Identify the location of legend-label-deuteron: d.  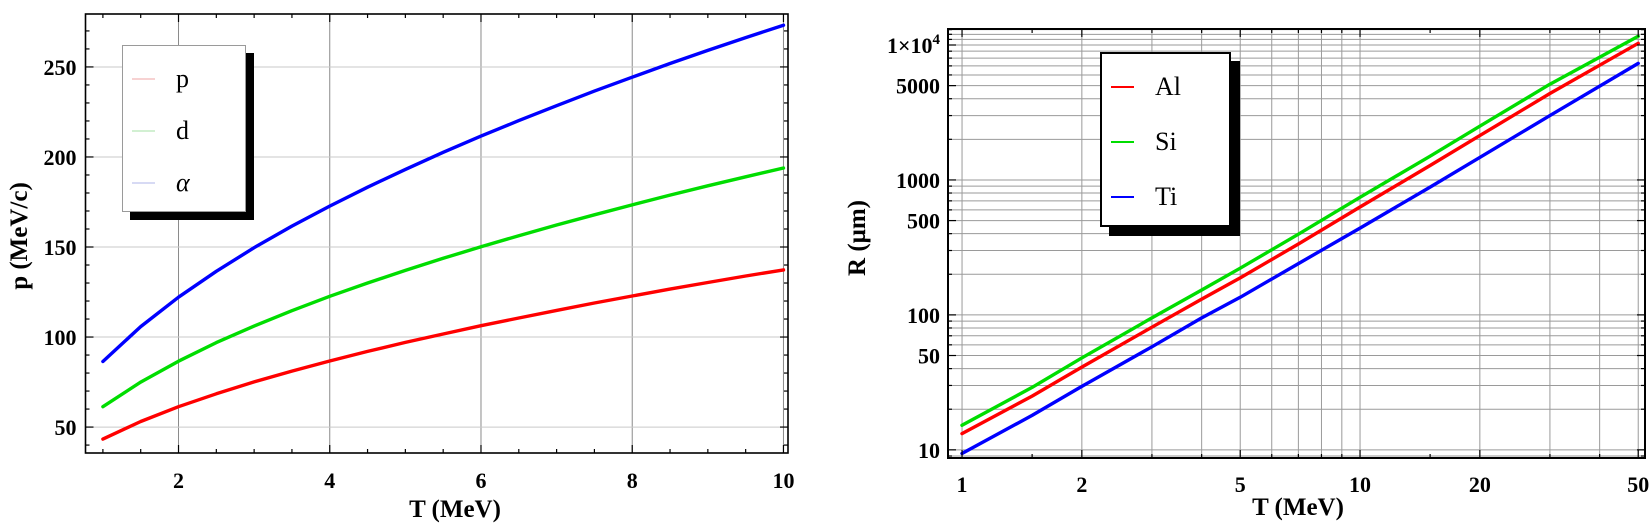
(182, 130).